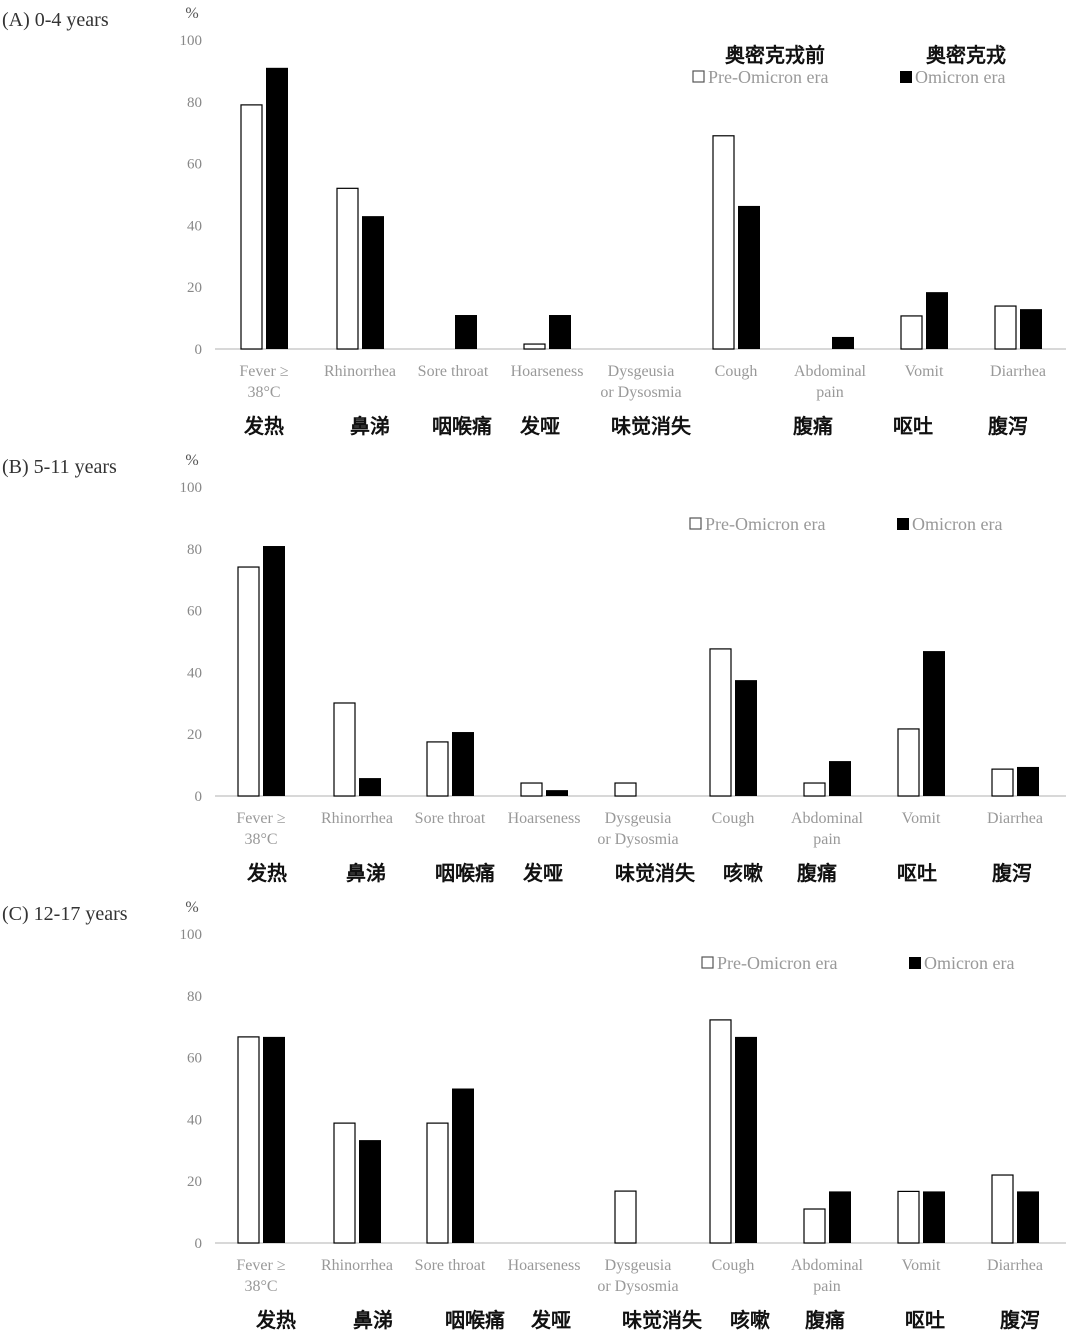  I want to click on legend-cn-omicron: 奥密克戎, so click(966, 55).